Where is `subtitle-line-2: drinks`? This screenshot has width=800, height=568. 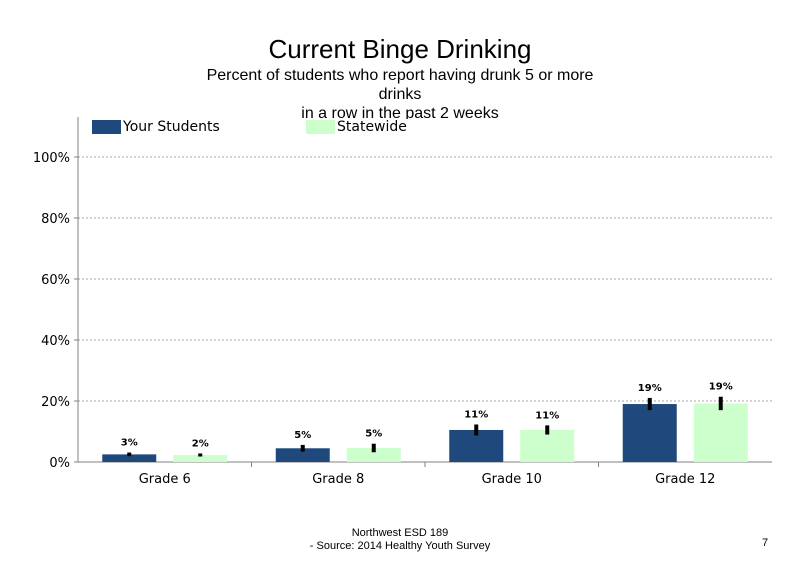 subtitle-line-2: drinks is located at coordinates (400, 94).